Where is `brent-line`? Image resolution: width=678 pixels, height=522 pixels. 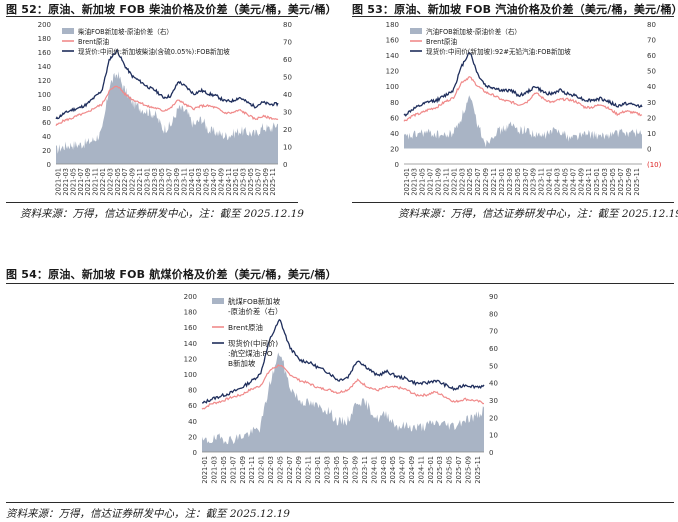 brent-line is located at coordinates (523, 99).